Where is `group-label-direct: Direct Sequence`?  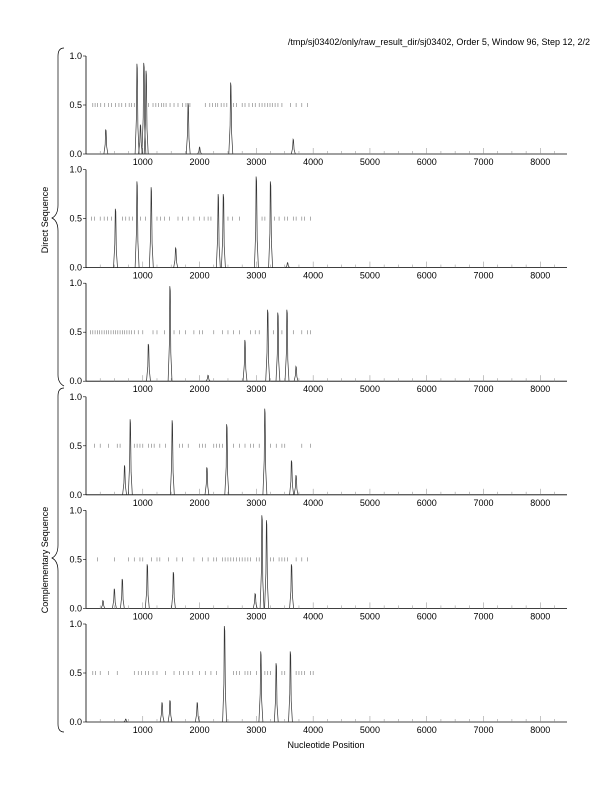 group-label-direct: Direct Sequence is located at coordinates (45, 220).